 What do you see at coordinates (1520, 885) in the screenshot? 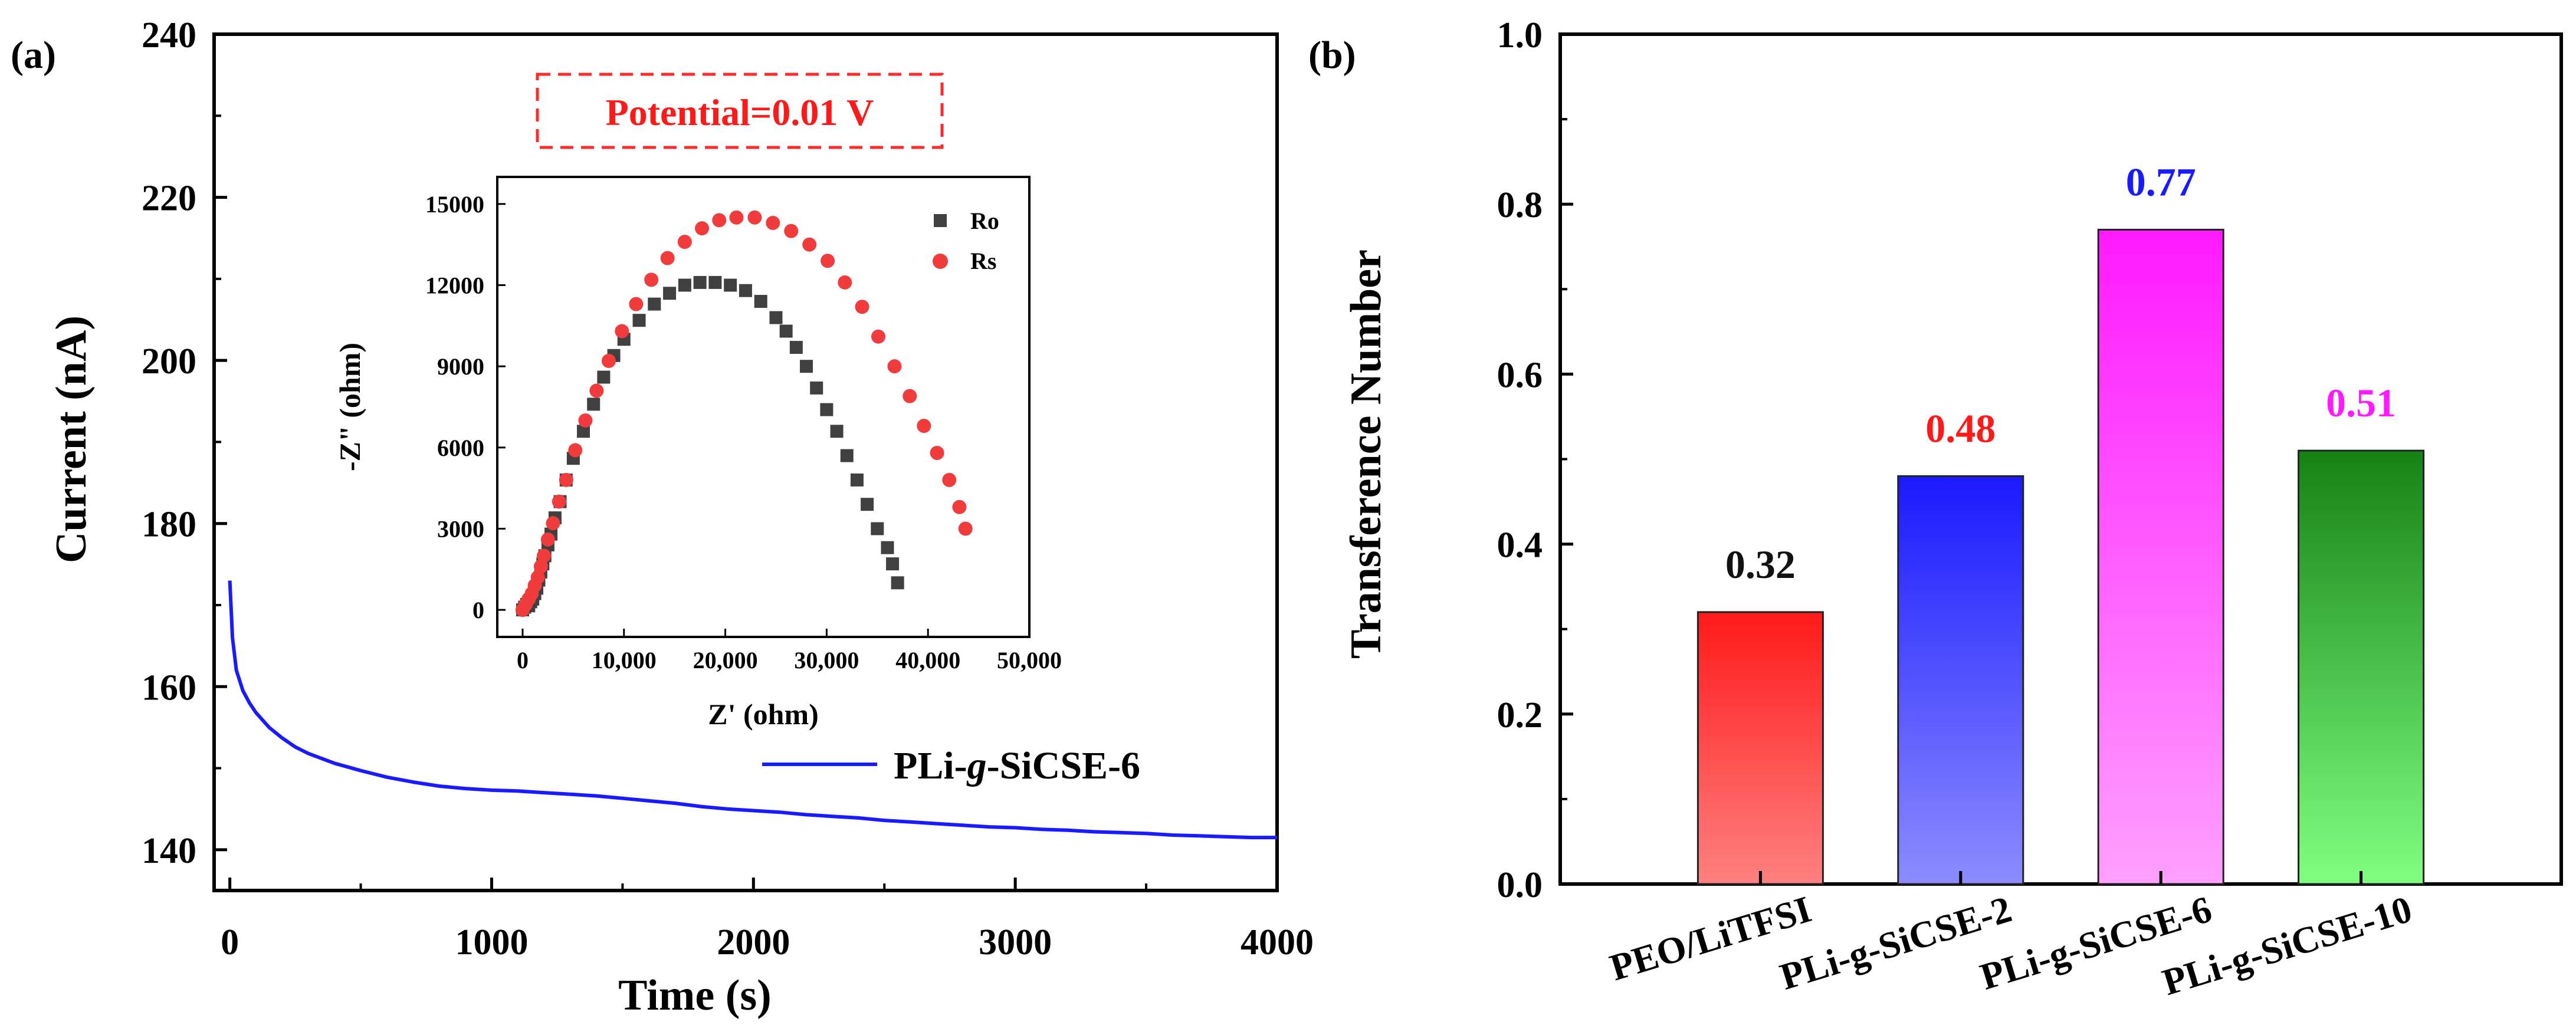
I see `panel-b-y-tick-label: 0.0` at bounding box center [1520, 885].